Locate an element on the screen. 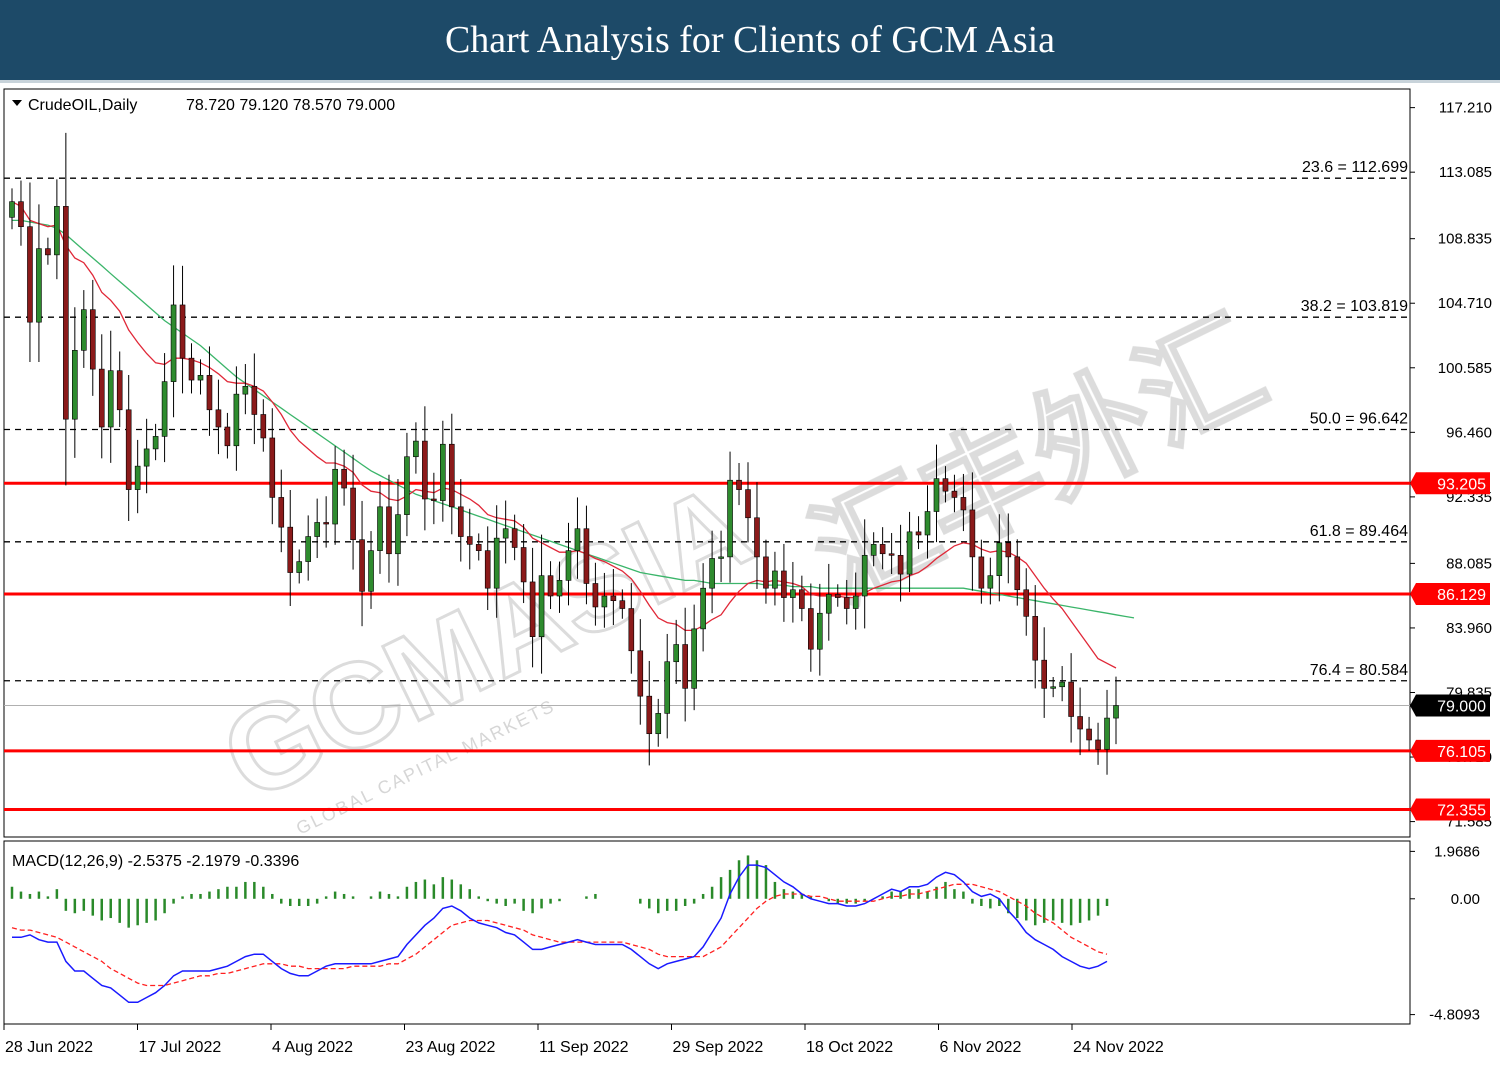  dropdown-triangle-icon is located at coordinates (17, 103).